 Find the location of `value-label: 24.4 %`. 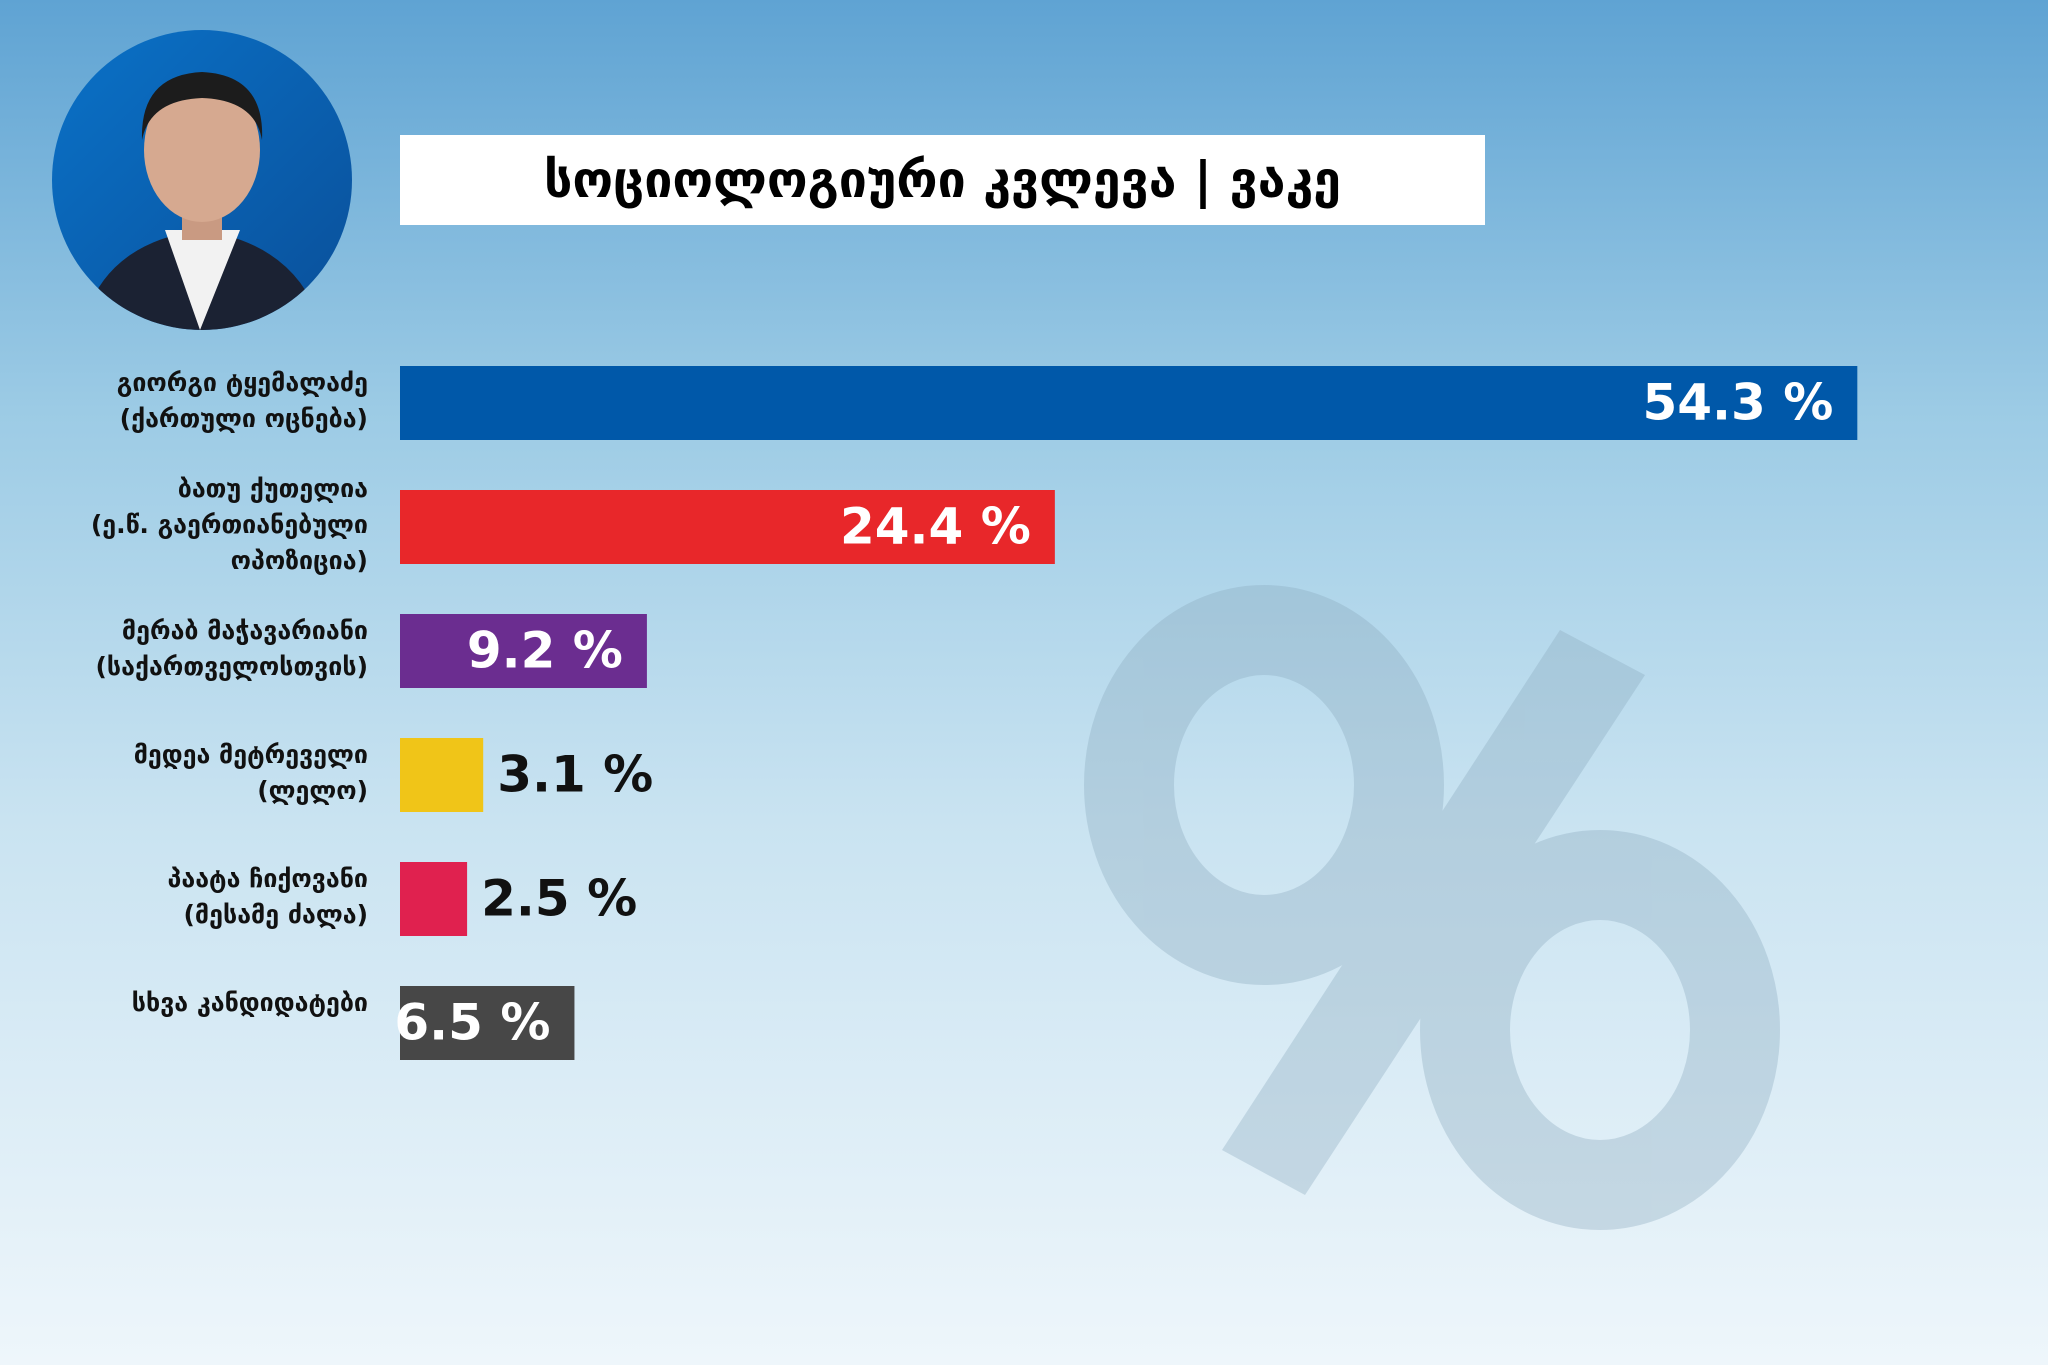

value-label: 24.4 % is located at coordinates (935, 527).